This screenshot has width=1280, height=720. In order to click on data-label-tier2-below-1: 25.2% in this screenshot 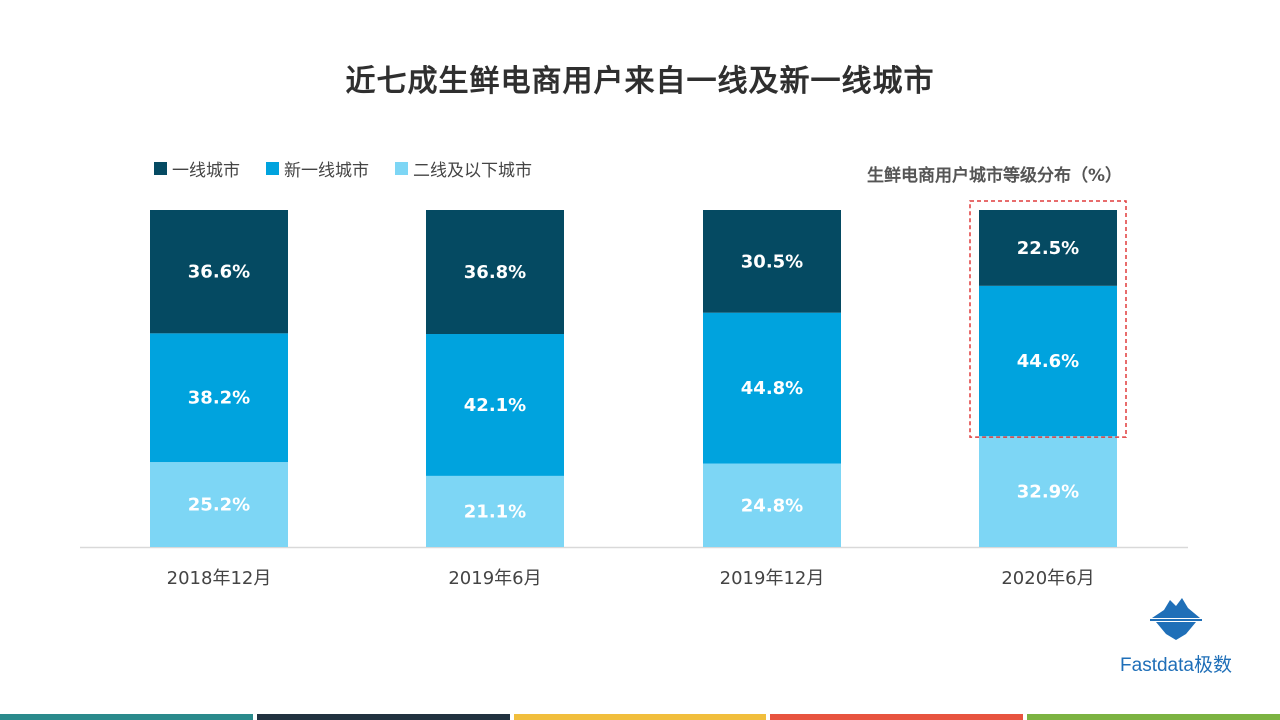, I will do `click(219, 505)`.